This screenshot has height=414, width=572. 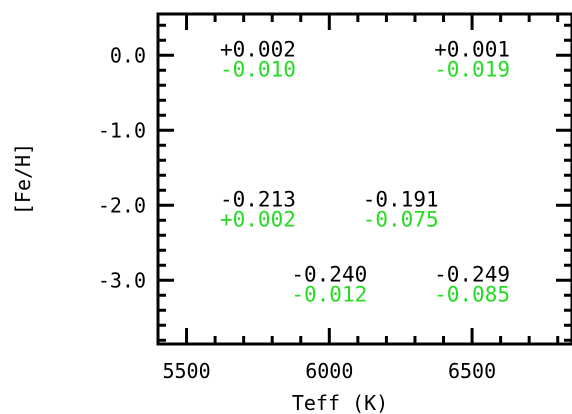 I want to click on data-label-lower: -0.075, so click(x=401, y=219).